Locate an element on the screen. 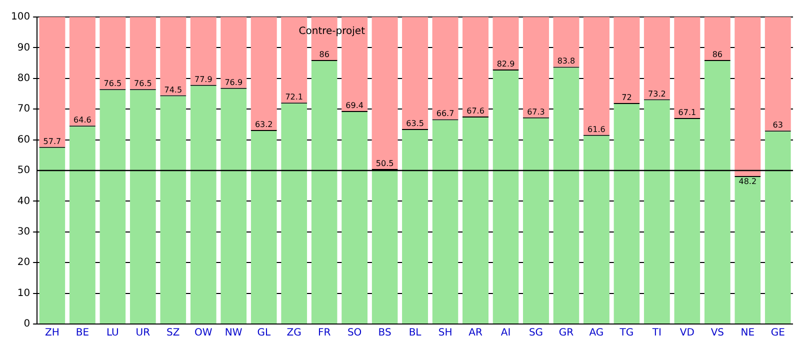 The width and height of the screenshot is (801, 350). y-tick-label: 90 is located at coordinates (23, 48).